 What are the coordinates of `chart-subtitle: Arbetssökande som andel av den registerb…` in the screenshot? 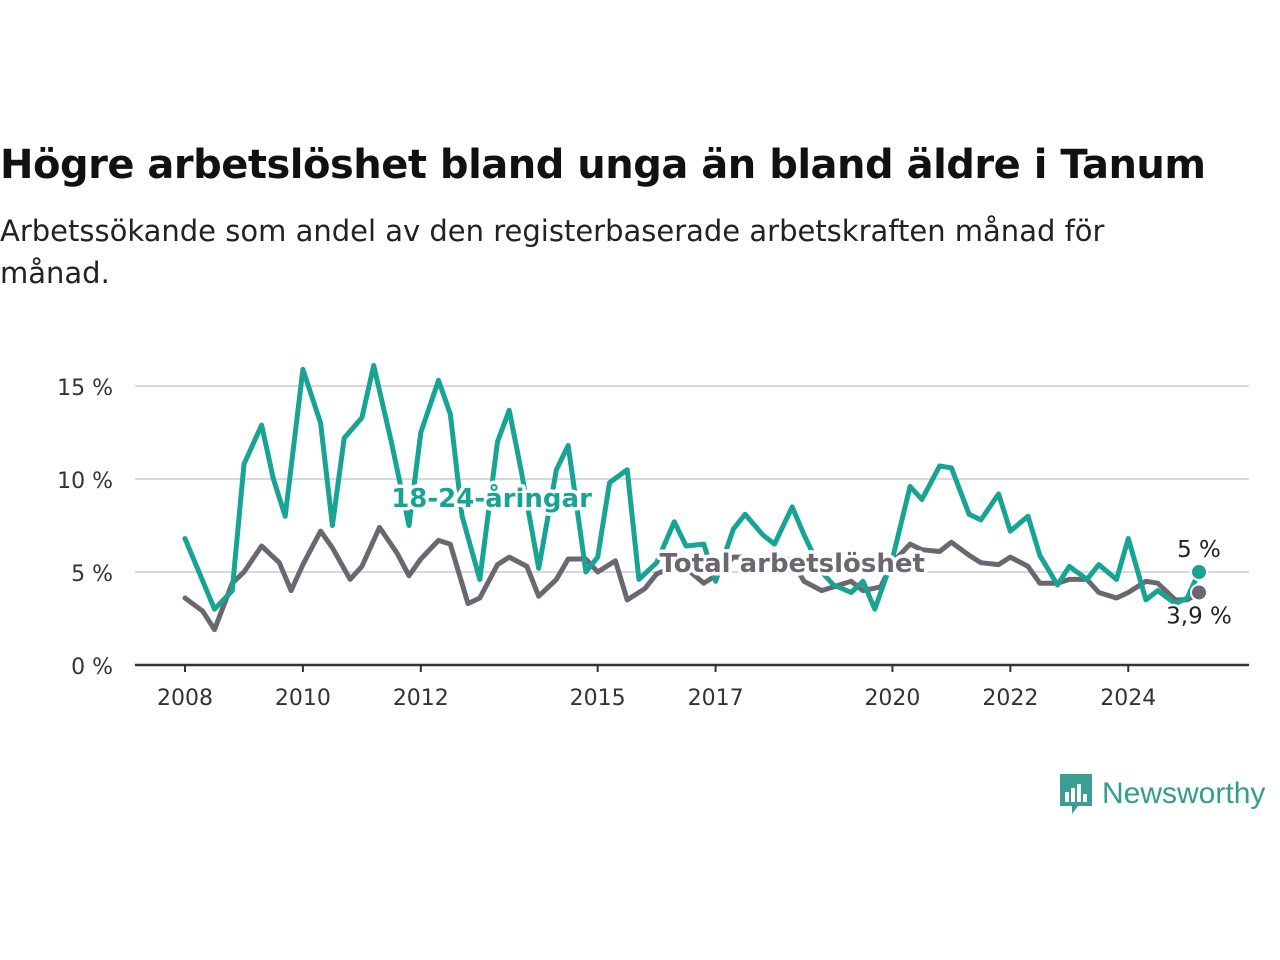 It's located at (552, 252).